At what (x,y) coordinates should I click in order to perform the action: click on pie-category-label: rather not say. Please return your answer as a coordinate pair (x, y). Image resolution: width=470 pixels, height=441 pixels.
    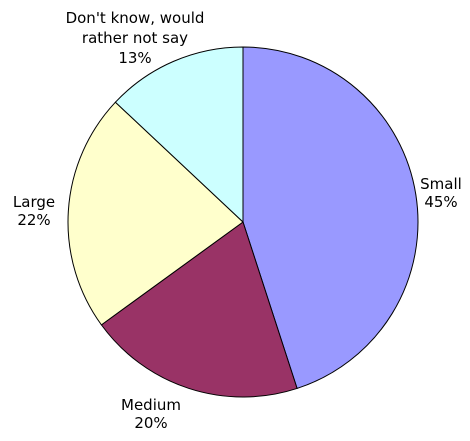
    Looking at the image, I should click on (135, 38).